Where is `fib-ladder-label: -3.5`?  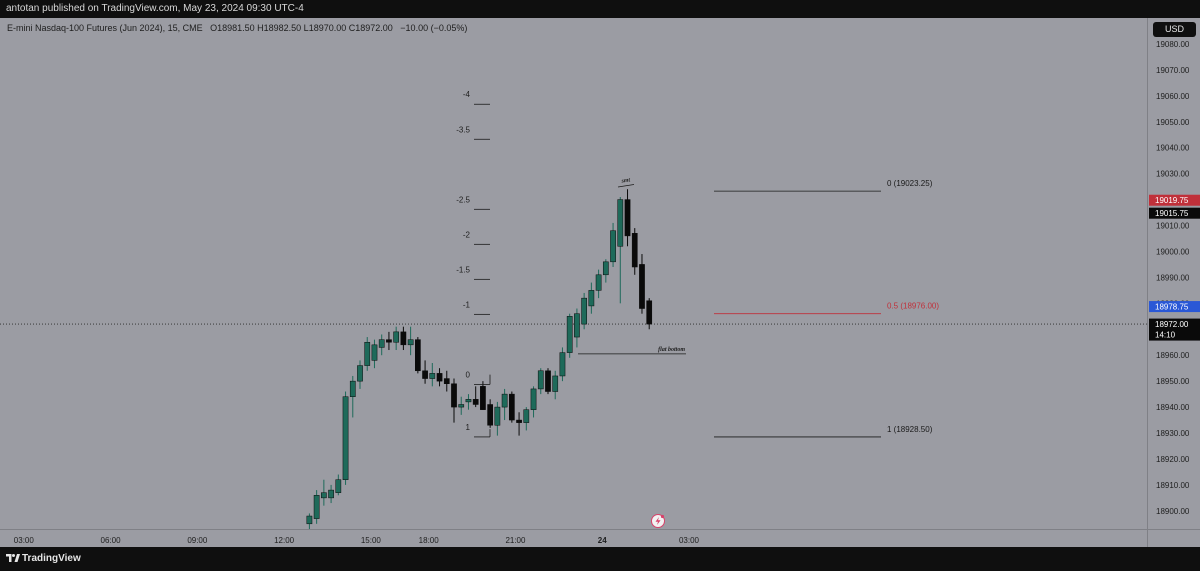 fib-ladder-label: -3.5 is located at coordinates (463, 129).